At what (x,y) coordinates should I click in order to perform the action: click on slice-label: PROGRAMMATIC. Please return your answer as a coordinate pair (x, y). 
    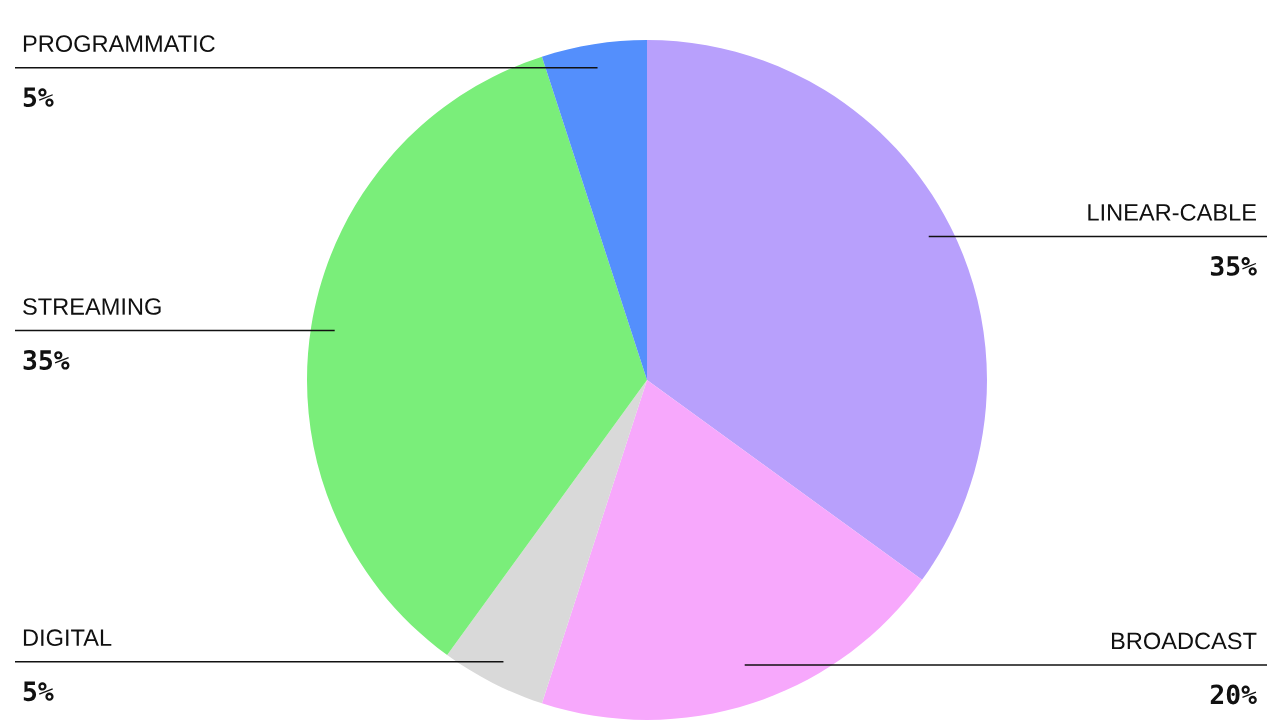
    Looking at the image, I should click on (119, 44).